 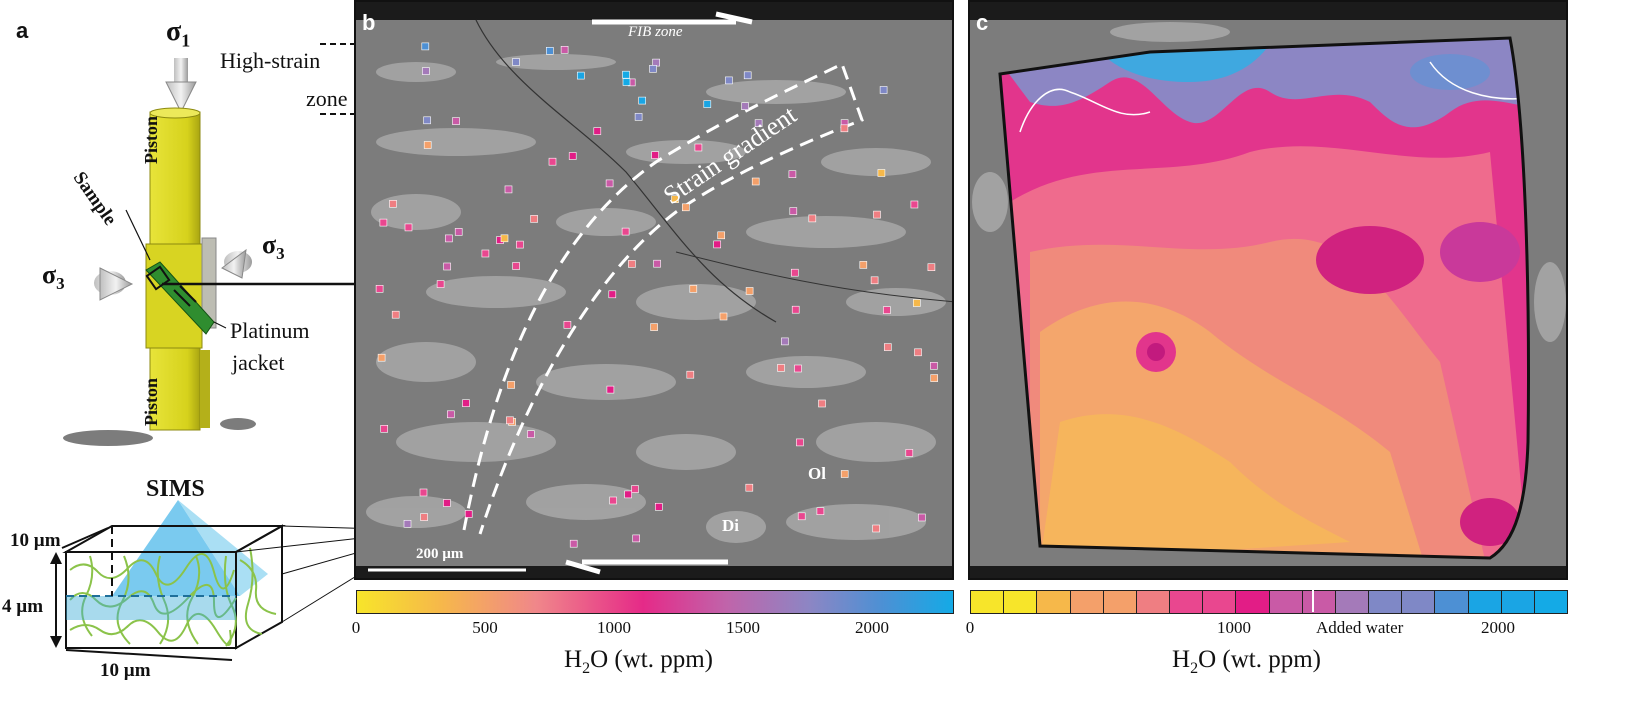 What do you see at coordinates (181, 71) in the screenshot?
I see `sigma1-arrow-shaft` at bounding box center [181, 71].